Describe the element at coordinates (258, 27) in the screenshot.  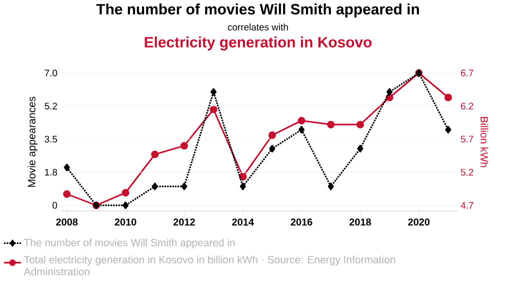
I see `chart-subtitle: correlates with` at that location.